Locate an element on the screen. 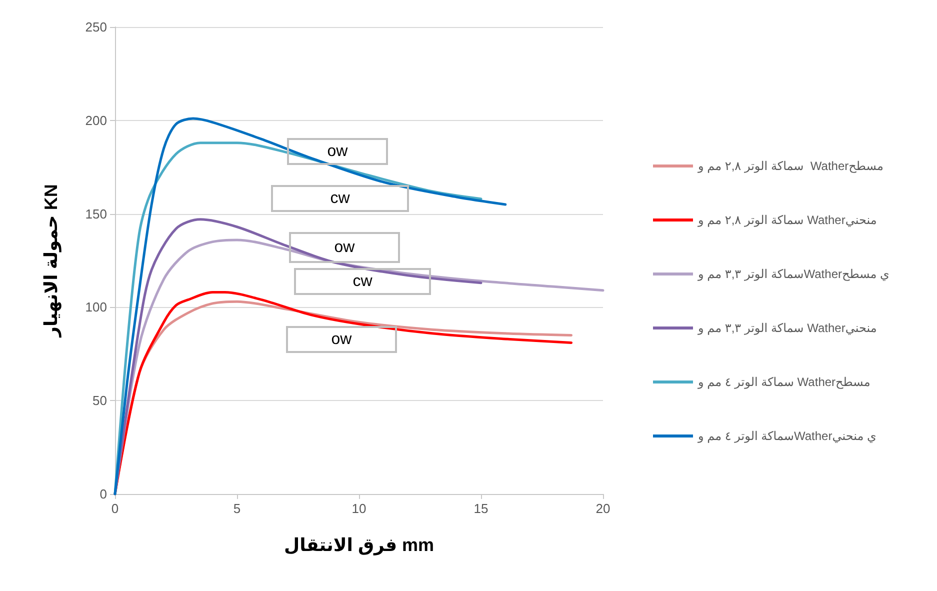 This screenshot has height=591, width=937. legend-label: سماكة الوتر ٣,٣ مم و Watherمنحني is located at coordinates (787, 328).